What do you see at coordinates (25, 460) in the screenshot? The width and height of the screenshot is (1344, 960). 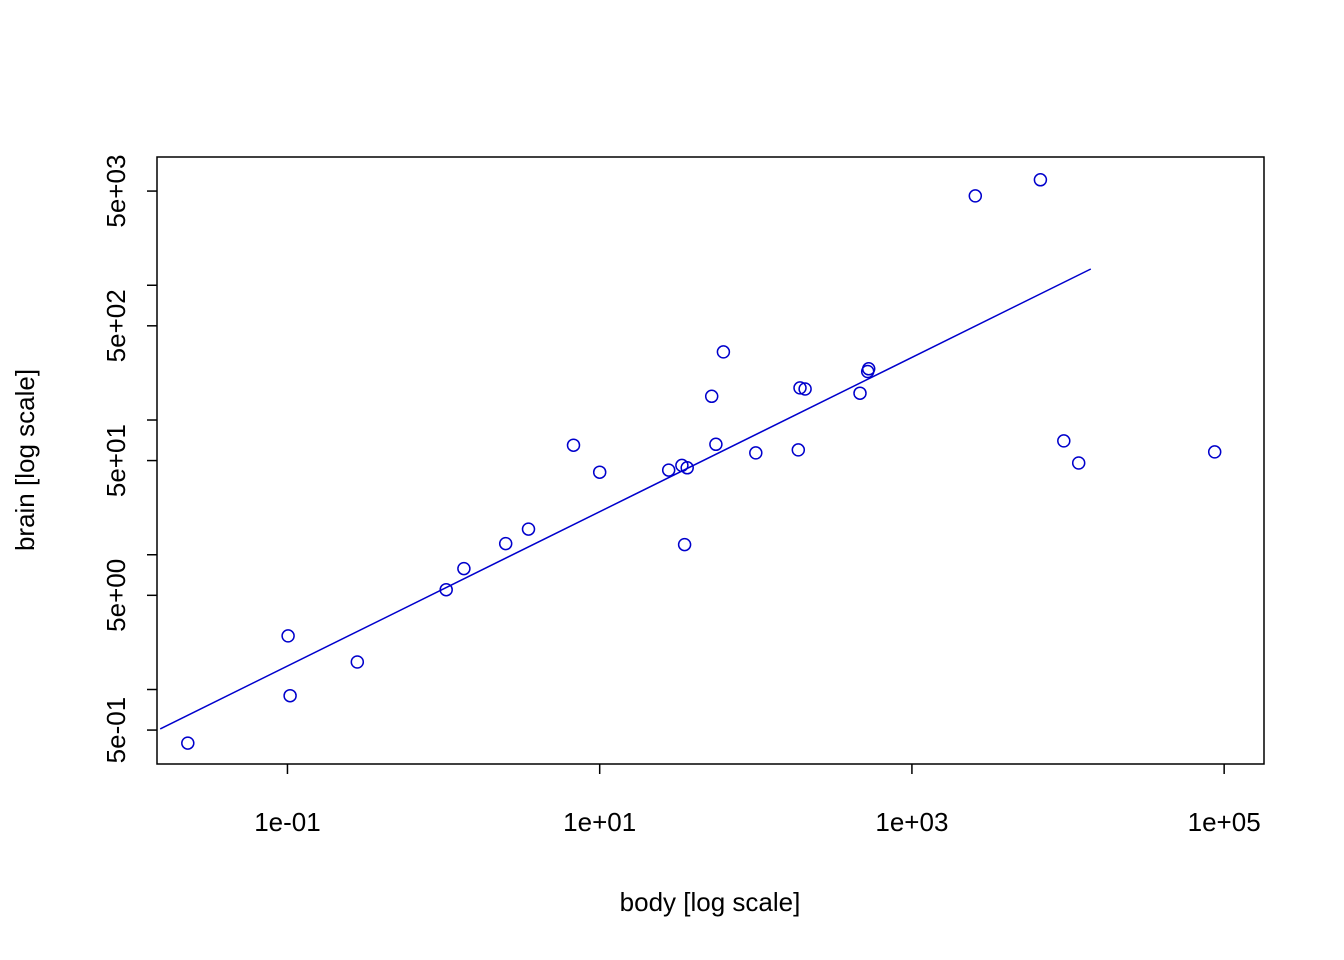 I see `y-axis-label: brain [log scale]` at bounding box center [25, 460].